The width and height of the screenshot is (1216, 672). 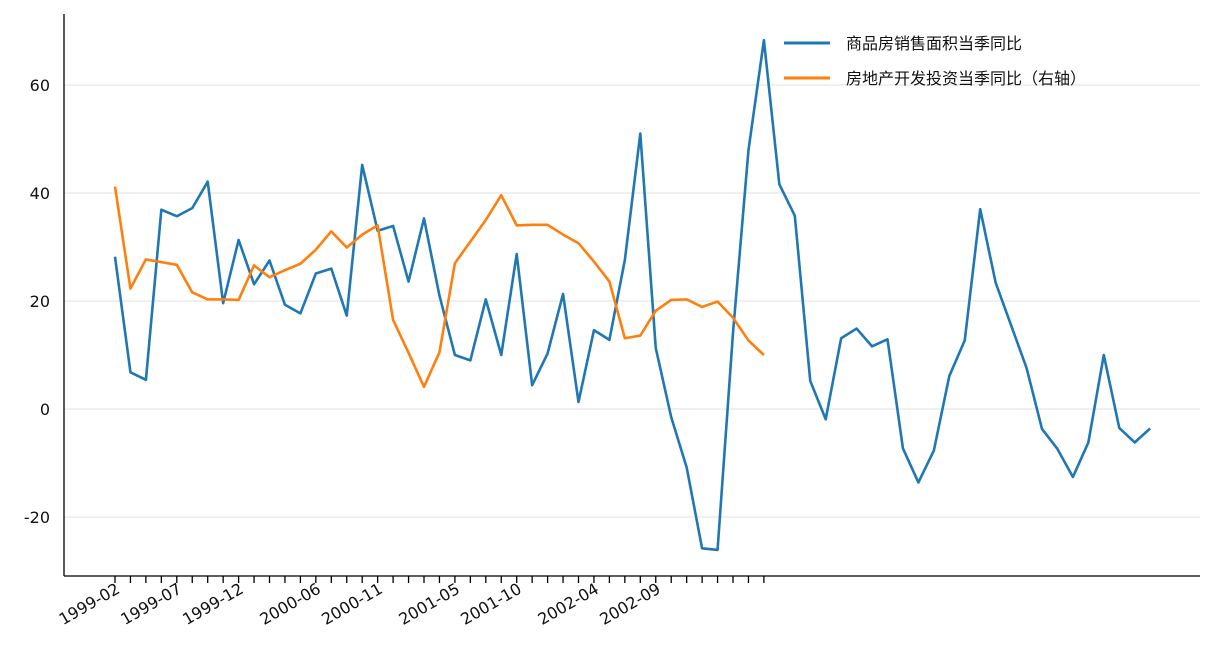 I want to click on y-tick-label: 60, so click(x=40, y=85).